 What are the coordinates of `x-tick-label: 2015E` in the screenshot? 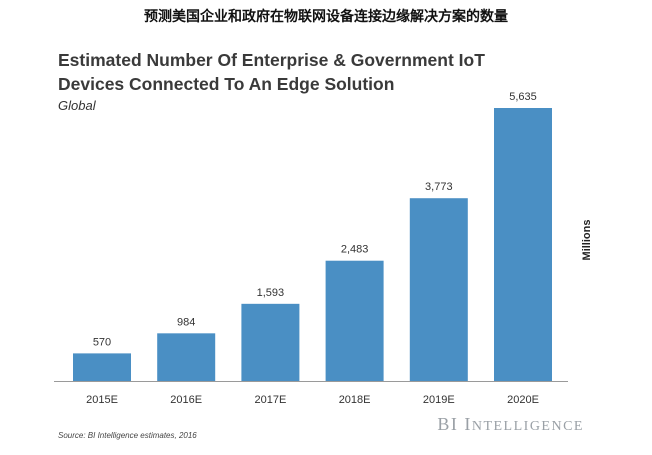 It's located at (102, 400).